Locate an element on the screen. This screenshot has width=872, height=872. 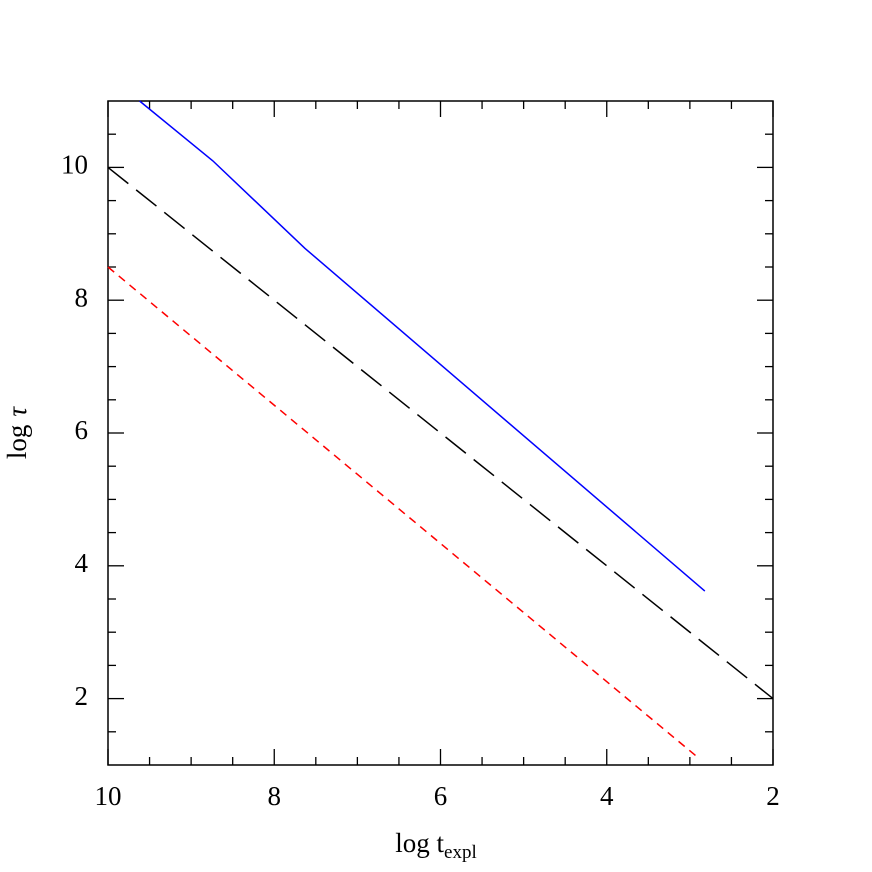
x-tick-label: 10 is located at coordinates (108, 796).